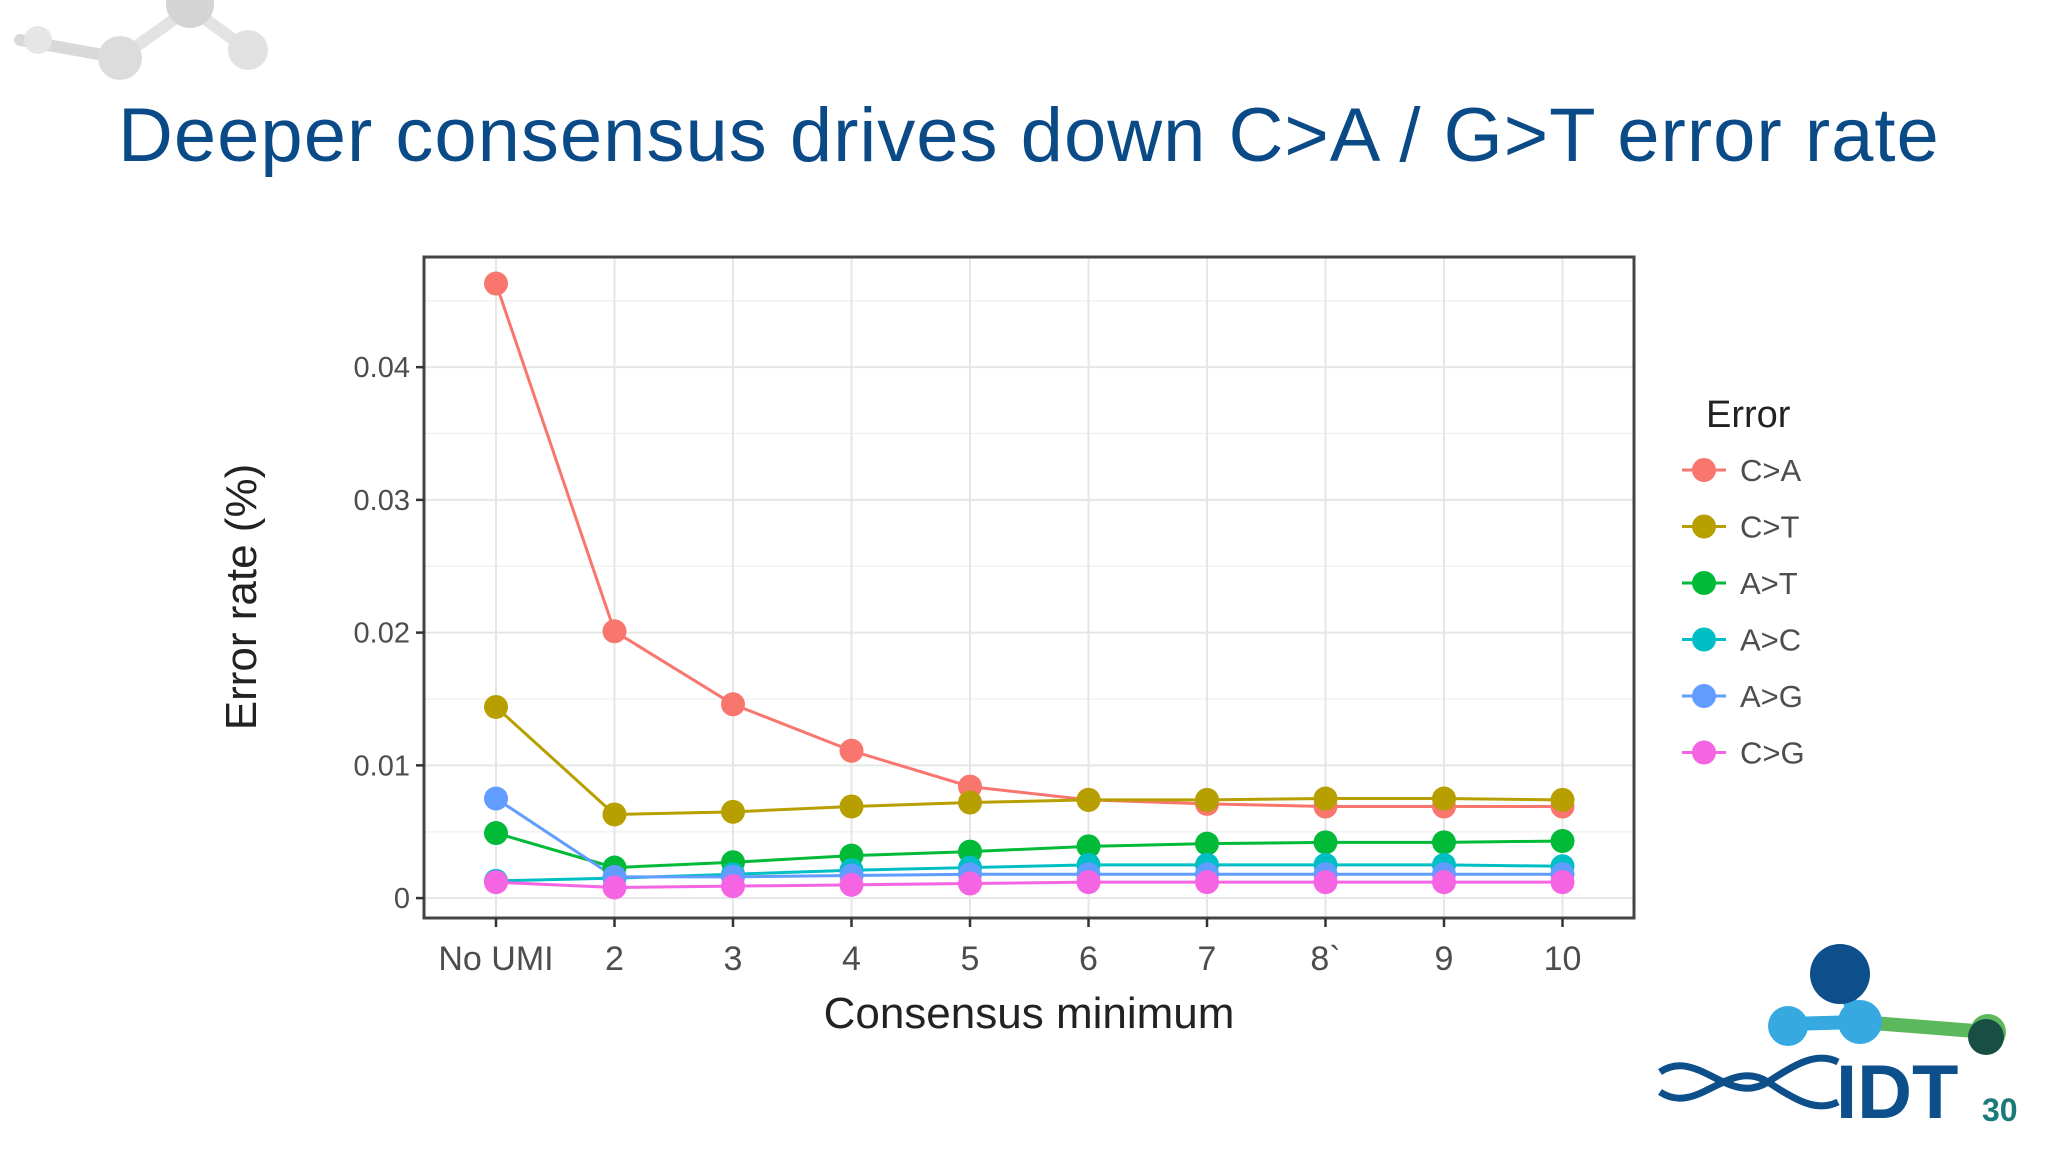 The width and height of the screenshot is (2048, 1152). Describe the element at coordinates (1029, 1013) in the screenshot. I see `x-axis-title: Consensus minimum` at that location.